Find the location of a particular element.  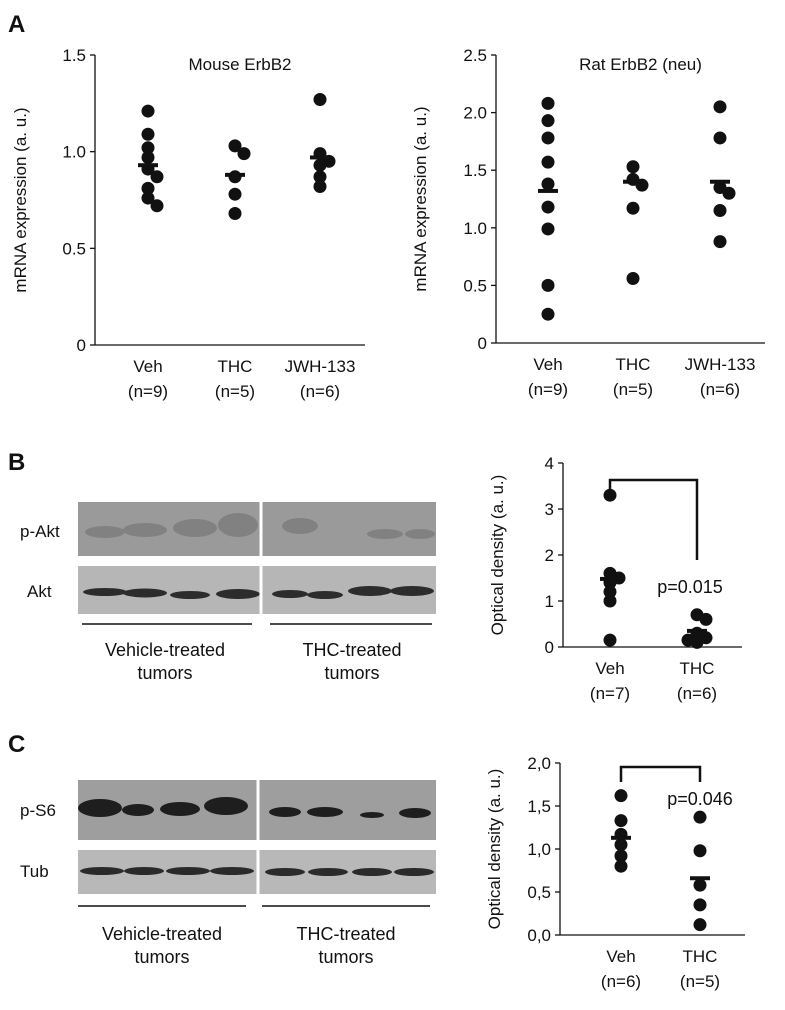

blot-label-ps6: p-S6 is located at coordinates (38, 810).